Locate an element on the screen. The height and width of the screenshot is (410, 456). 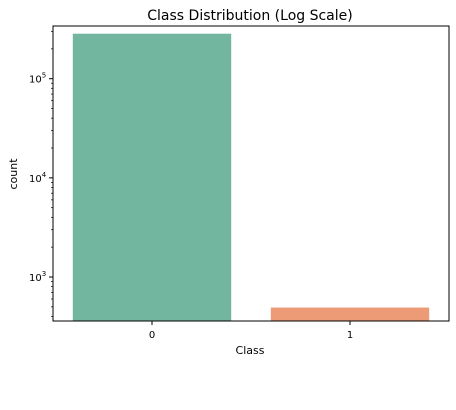
y-tick-label: 10⁵ is located at coordinates (37, 79).